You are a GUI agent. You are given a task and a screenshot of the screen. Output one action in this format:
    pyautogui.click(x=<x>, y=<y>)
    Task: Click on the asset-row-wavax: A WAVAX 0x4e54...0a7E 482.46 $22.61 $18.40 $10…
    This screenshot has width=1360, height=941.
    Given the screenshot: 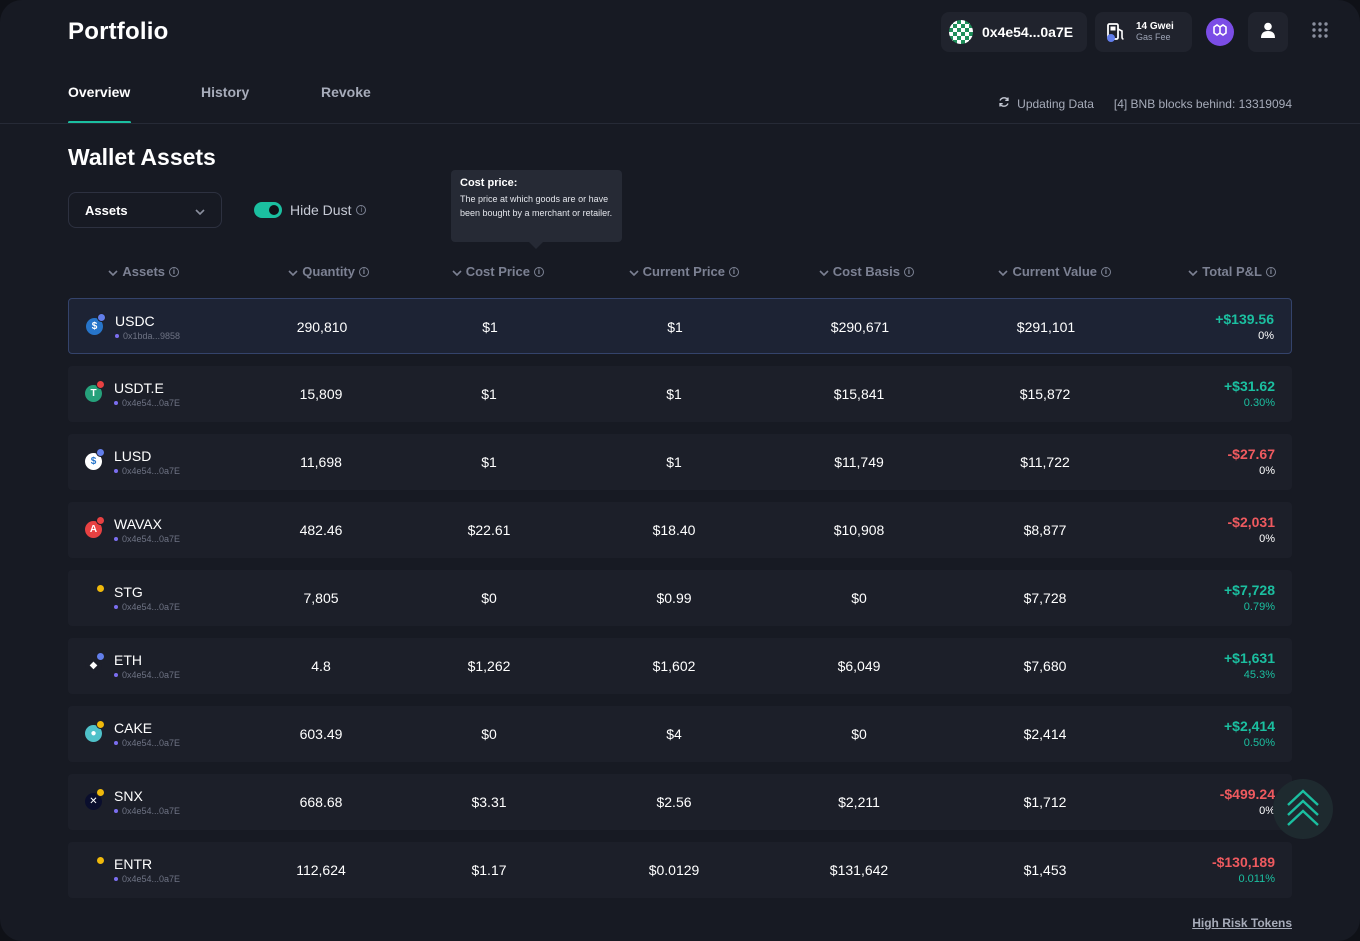 What is the action you would take?
    pyautogui.click(x=680, y=530)
    